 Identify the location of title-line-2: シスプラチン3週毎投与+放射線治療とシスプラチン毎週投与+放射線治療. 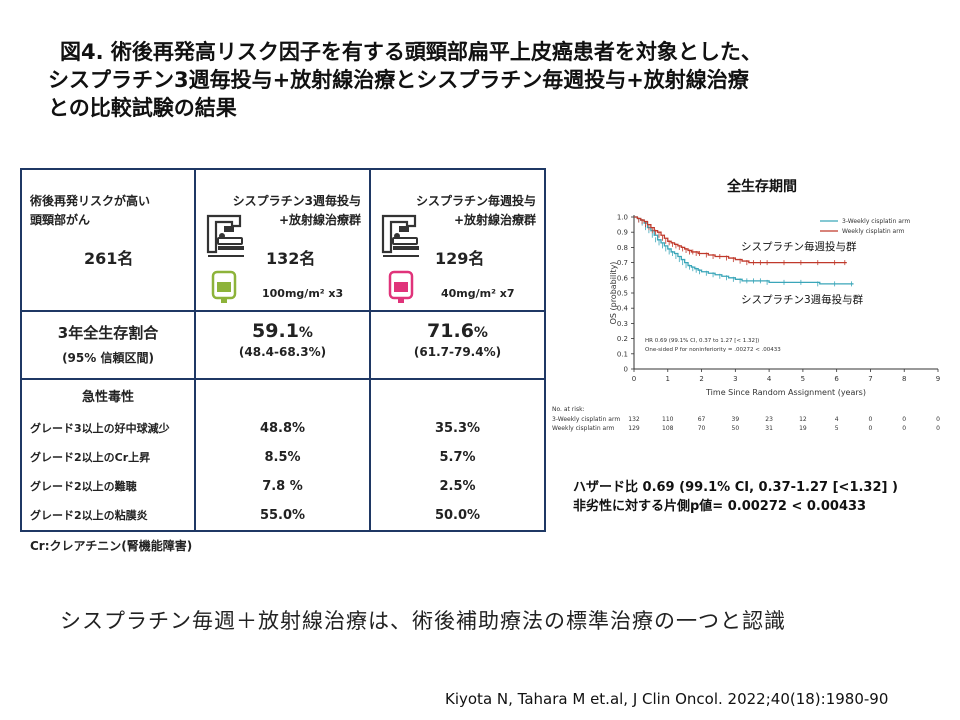
(398, 80).